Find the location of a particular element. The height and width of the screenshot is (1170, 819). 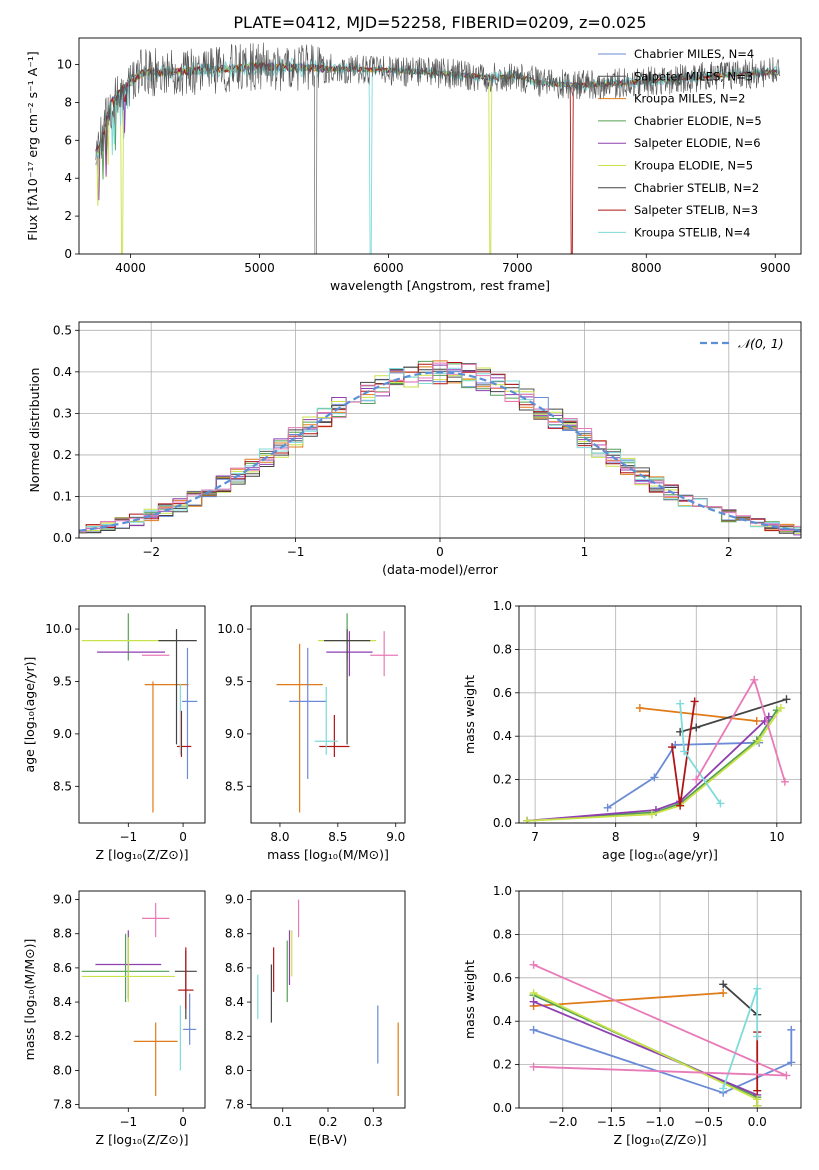

x-axis-label: wavelength [Angstrom, rest frame] is located at coordinates (440, 285).